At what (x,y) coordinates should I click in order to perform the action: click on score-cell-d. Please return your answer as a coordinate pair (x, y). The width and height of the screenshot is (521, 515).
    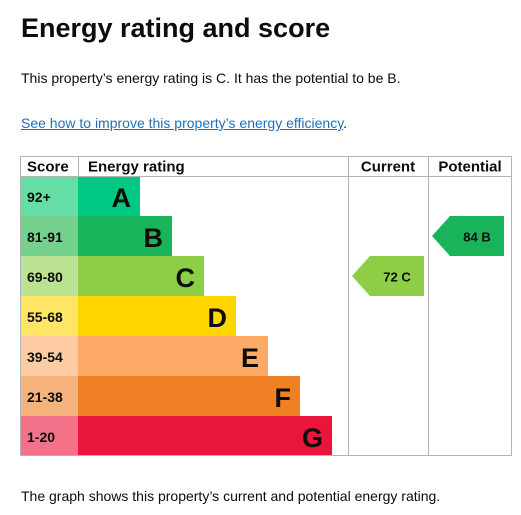
    Looking at the image, I should click on (49, 316).